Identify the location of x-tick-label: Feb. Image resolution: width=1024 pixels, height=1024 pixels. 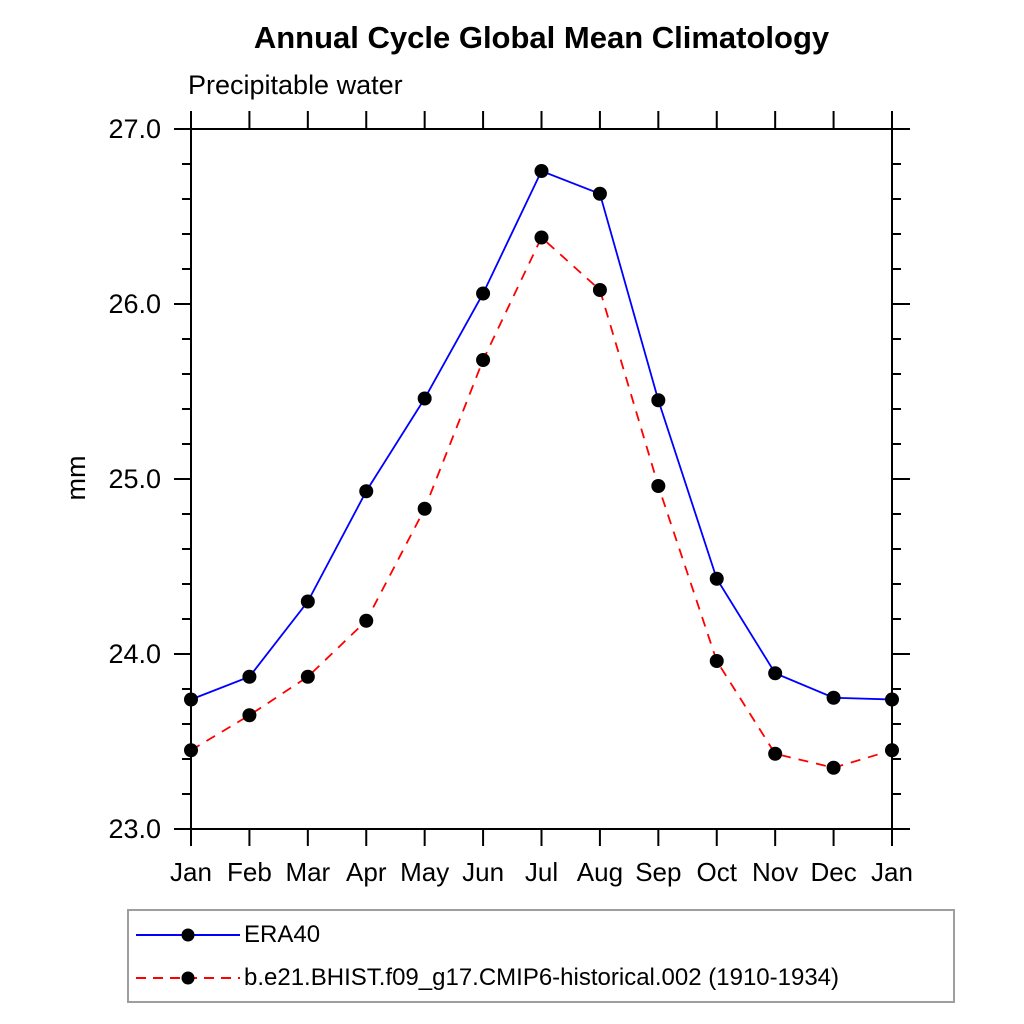
(249, 872).